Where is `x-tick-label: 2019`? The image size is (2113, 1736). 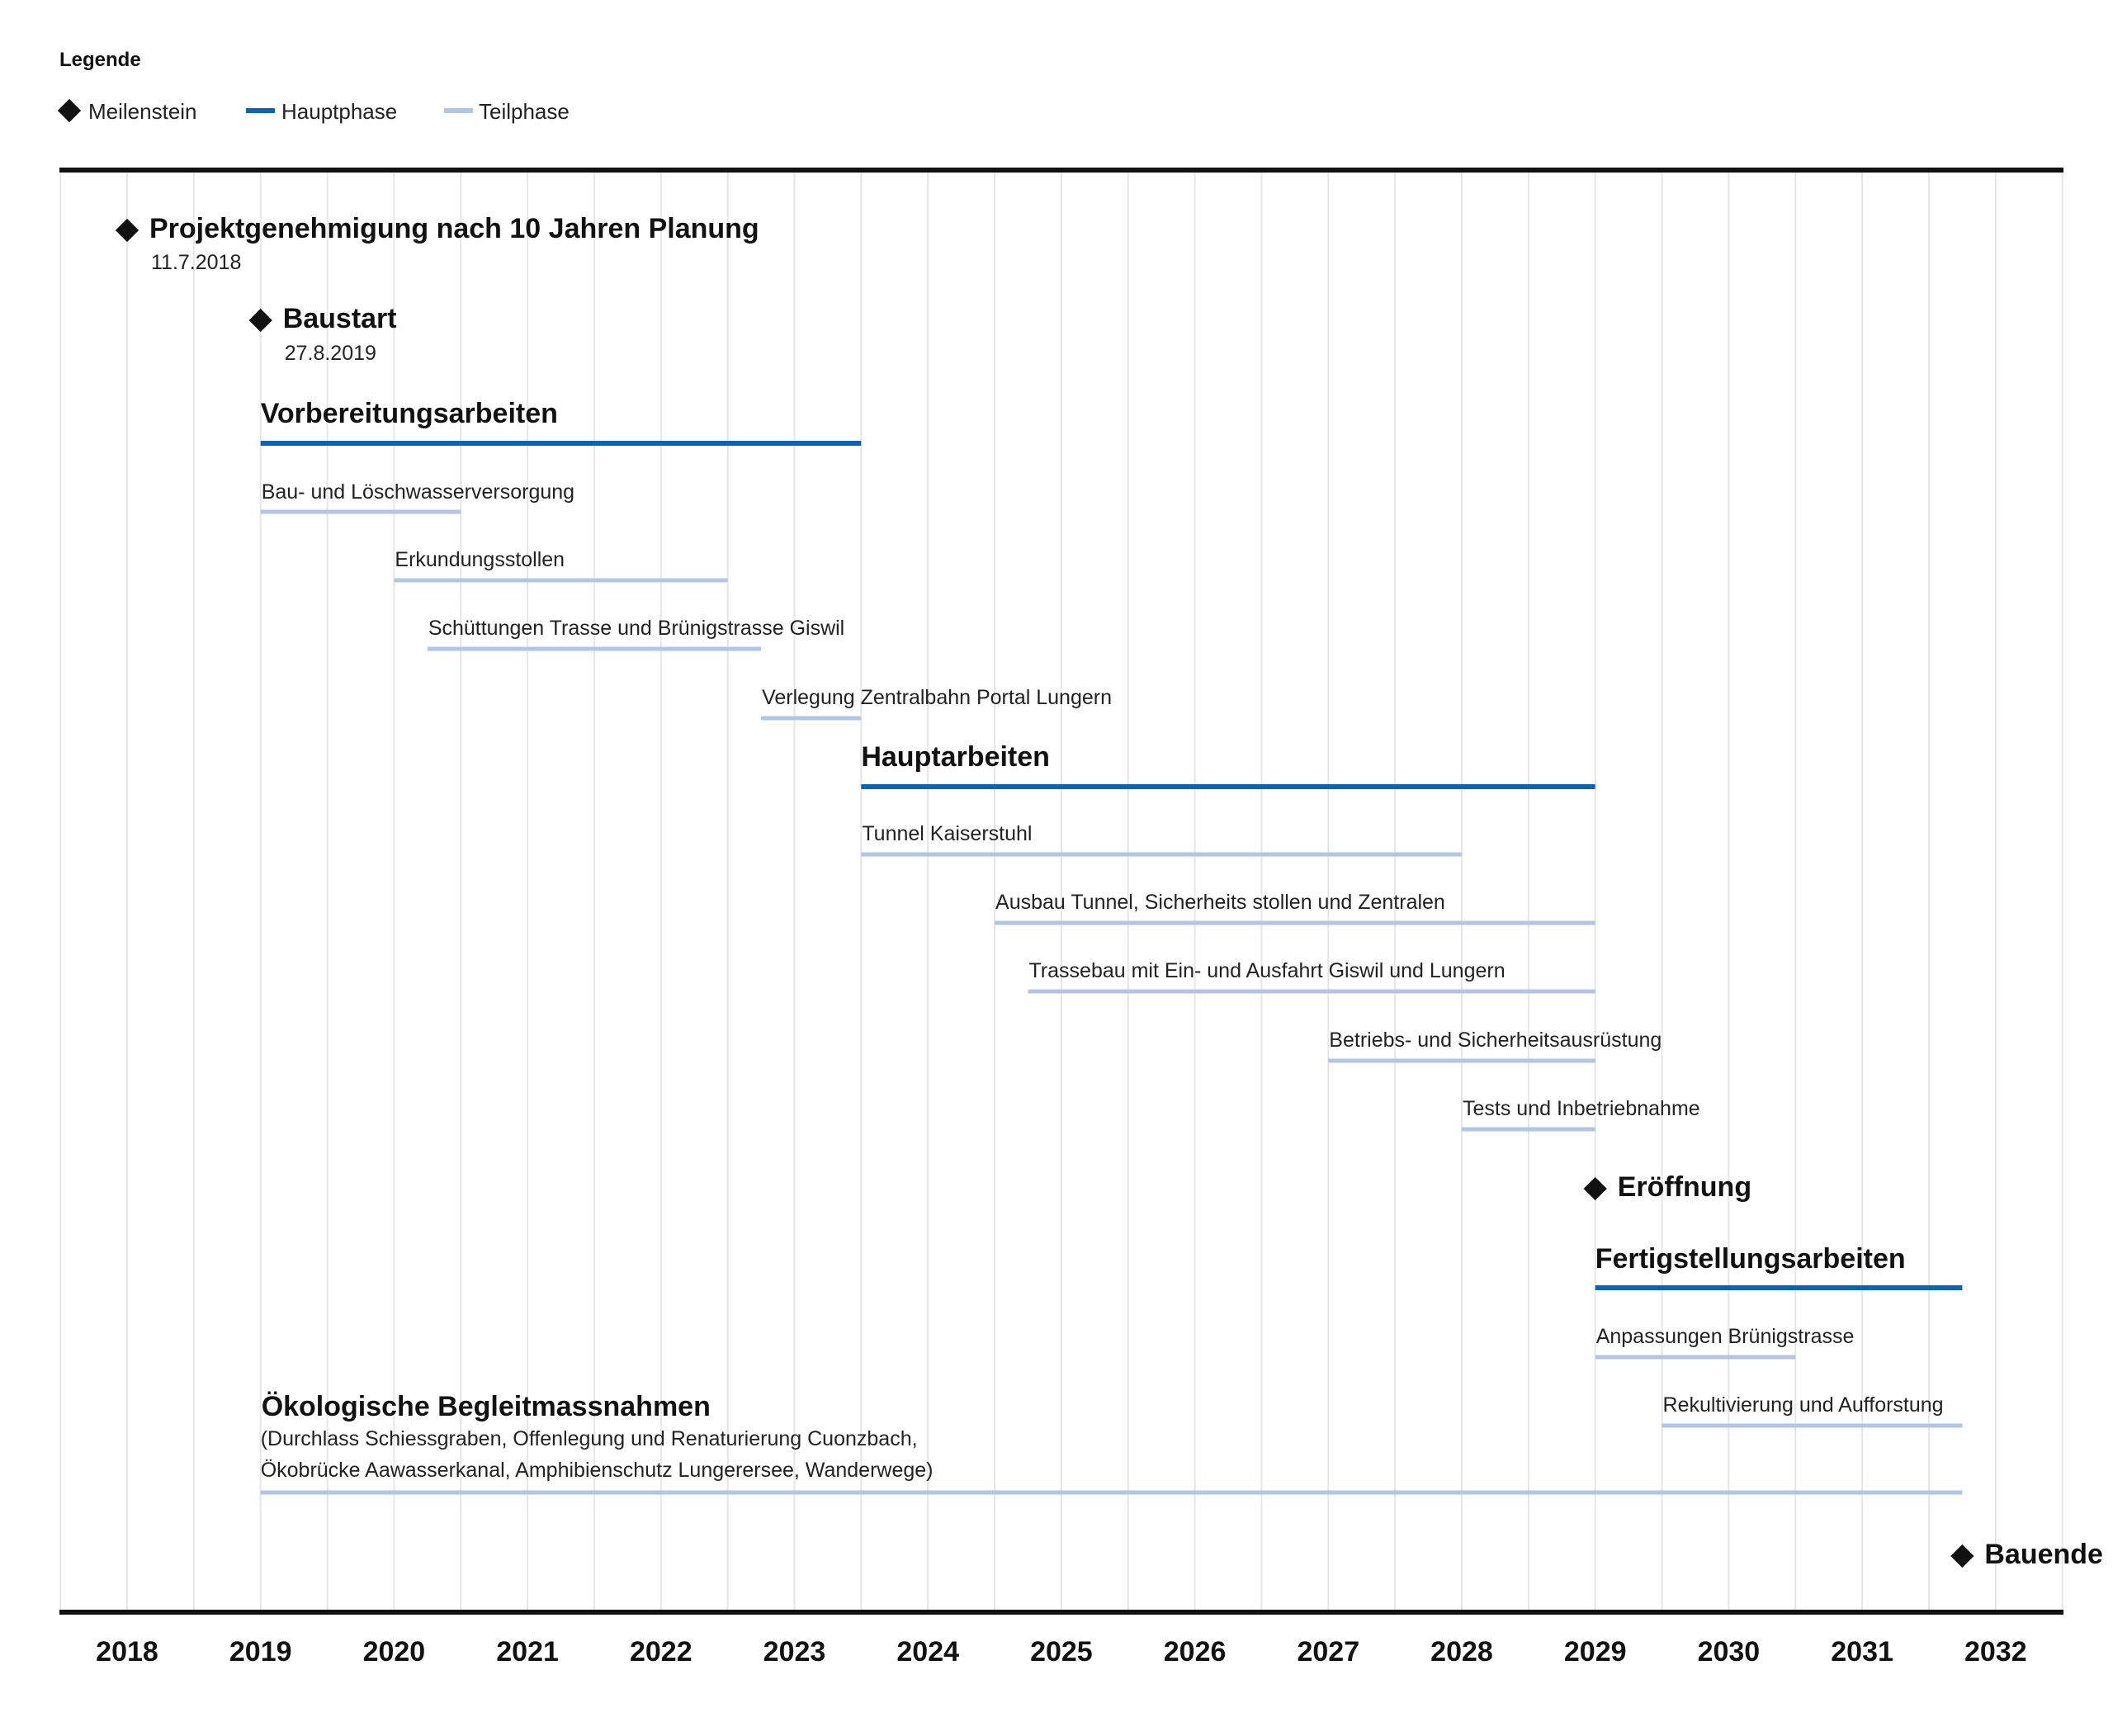 x-tick-label: 2019 is located at coordinates (260, 1651).